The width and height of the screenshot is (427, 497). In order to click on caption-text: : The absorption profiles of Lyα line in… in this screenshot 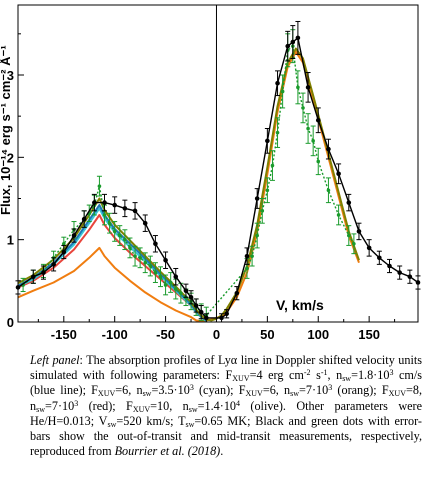, I will do `click(226, 368)`.